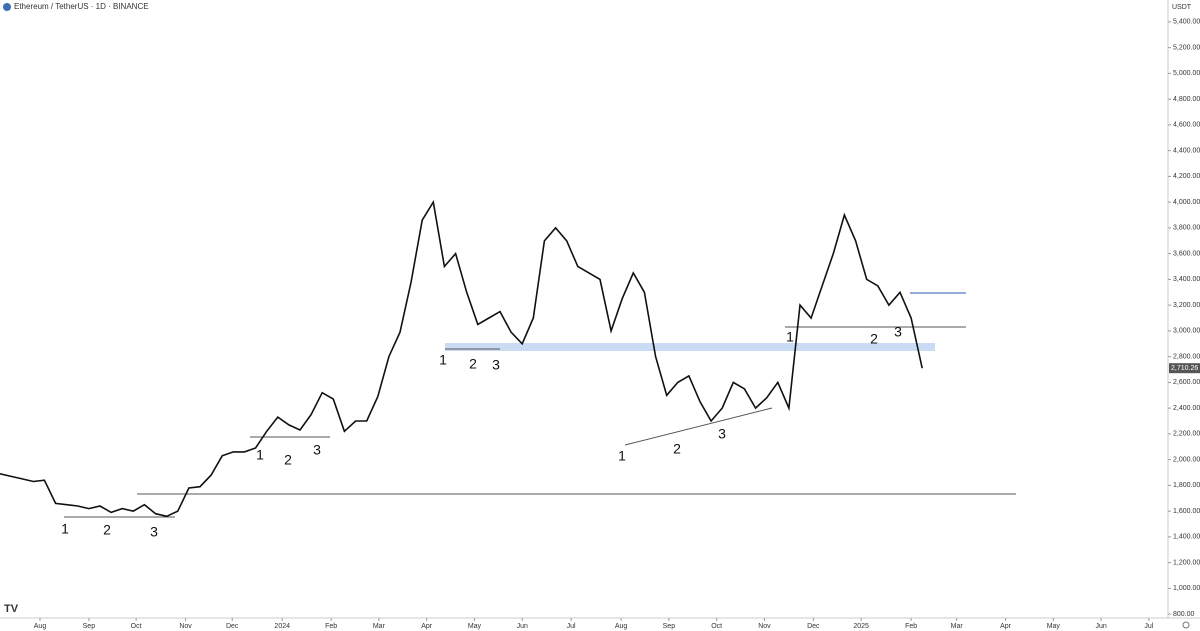 The image size is (1200, 631). I want to click on y-tick-label: 2,000.00, so click(1186, 459).